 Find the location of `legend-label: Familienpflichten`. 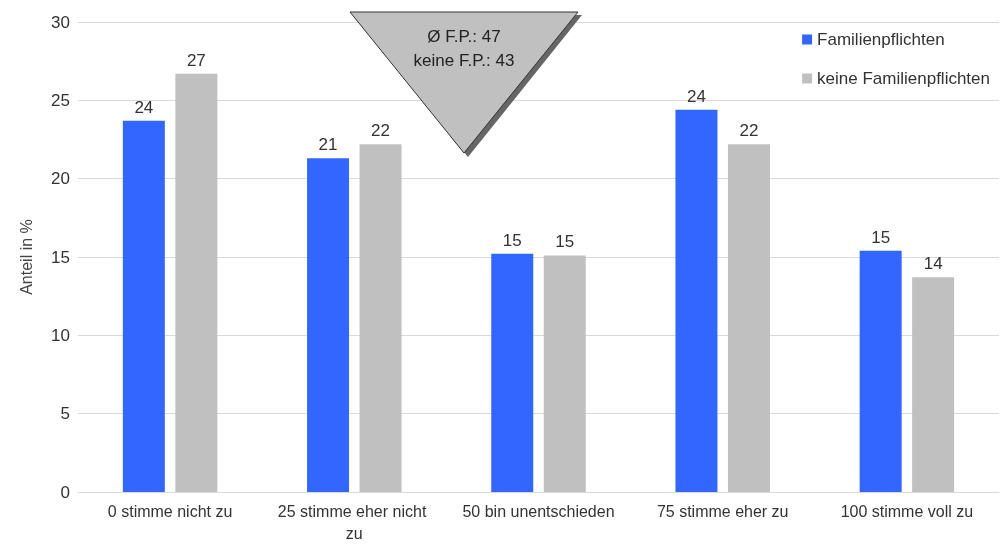

legend-label: Familienpflichten is located at coordinates (881, 39).